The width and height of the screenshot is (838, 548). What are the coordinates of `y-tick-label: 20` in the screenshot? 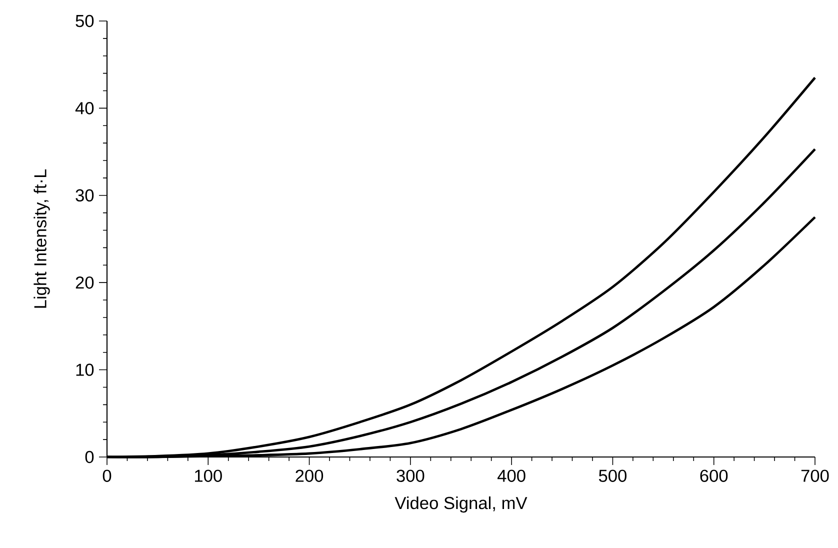 It's located at (85, 282).